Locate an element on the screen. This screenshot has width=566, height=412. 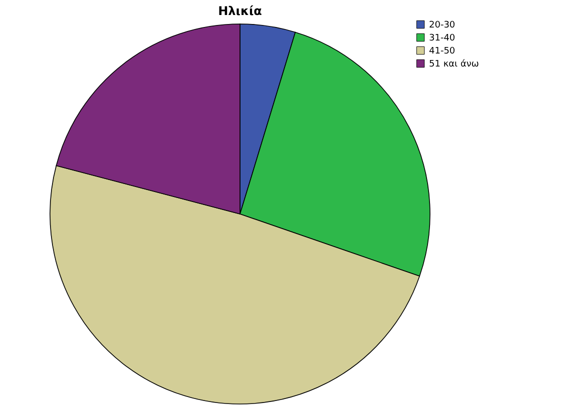
legend-label: 20-30 is located at coordinates (442, 25).